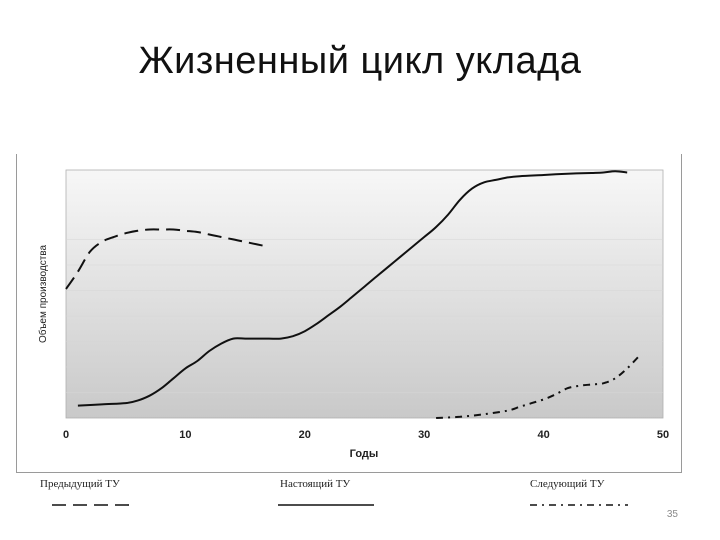 The height and width of the screenshot is (540, 720). I want to click on x-tick-labels: 0 10 20 30 40 50, so click(366, 435).